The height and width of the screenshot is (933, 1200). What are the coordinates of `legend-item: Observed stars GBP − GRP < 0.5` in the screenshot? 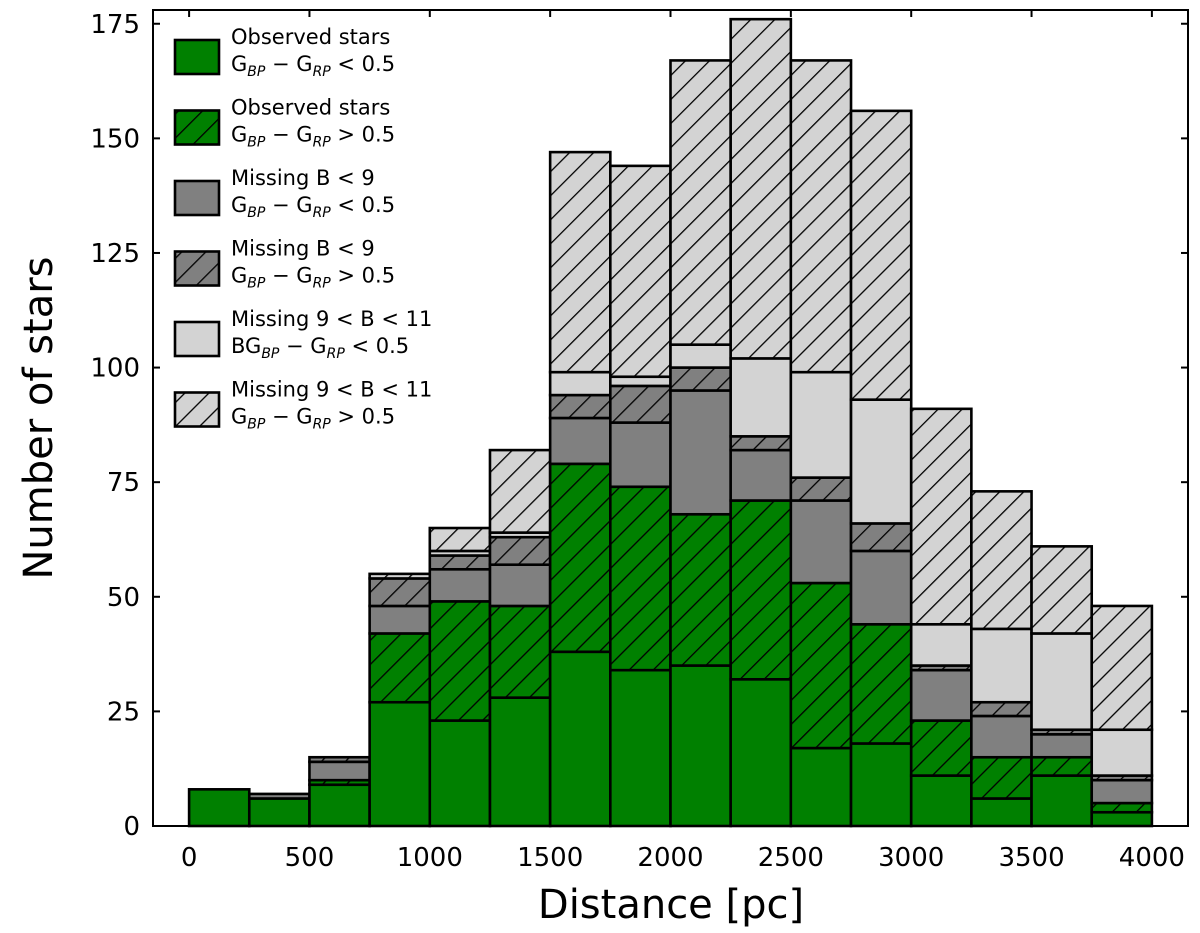 It's located at (284, 52).